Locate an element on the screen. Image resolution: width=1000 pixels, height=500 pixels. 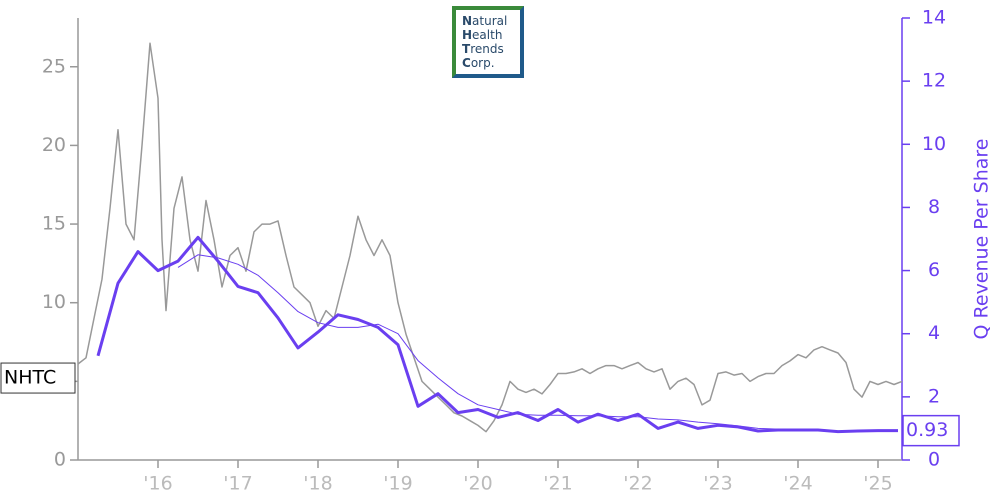
y2-tick-label: 0 is located at coordinates (934, 460).